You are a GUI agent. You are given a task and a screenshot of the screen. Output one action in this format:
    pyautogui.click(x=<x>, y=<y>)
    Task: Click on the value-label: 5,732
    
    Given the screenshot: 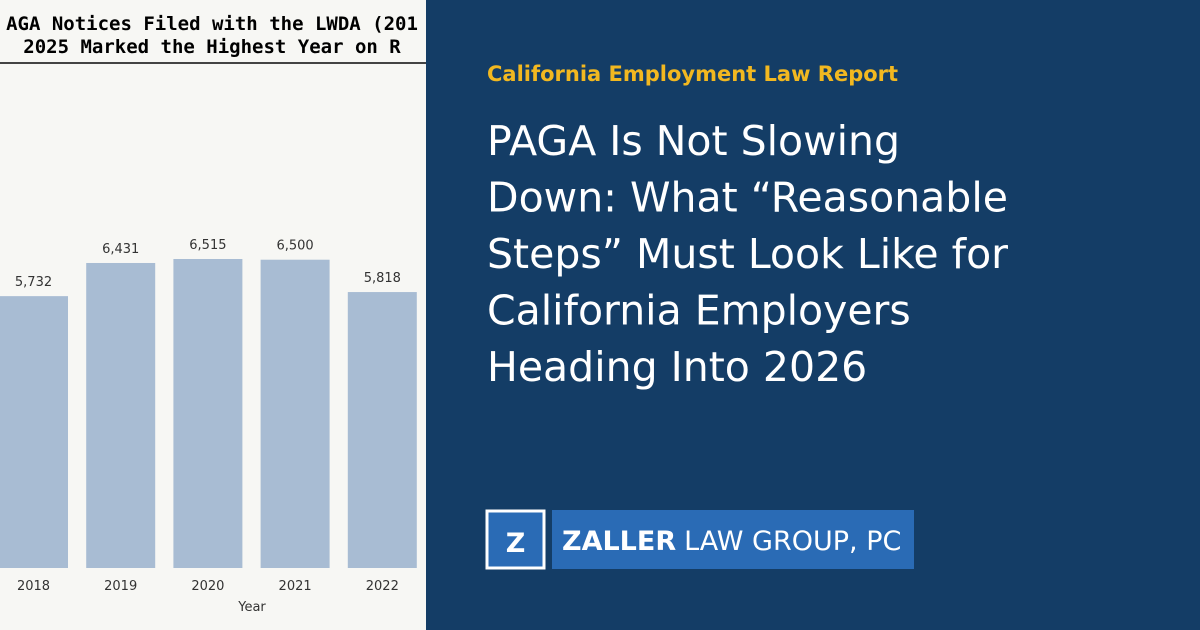 What is the action you would take?
    pyautogui.click(x=33, y=282)
    